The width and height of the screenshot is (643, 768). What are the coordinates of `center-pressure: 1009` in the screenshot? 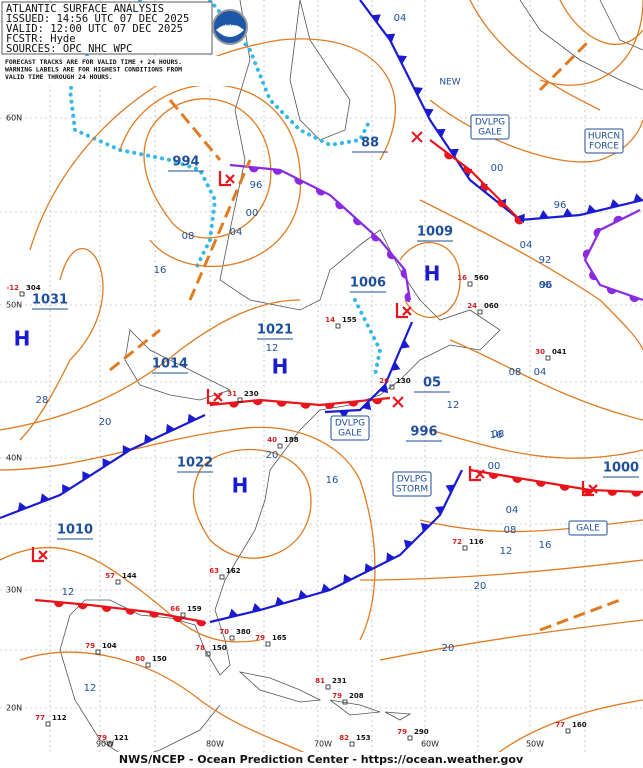 It's located at (435, 232).